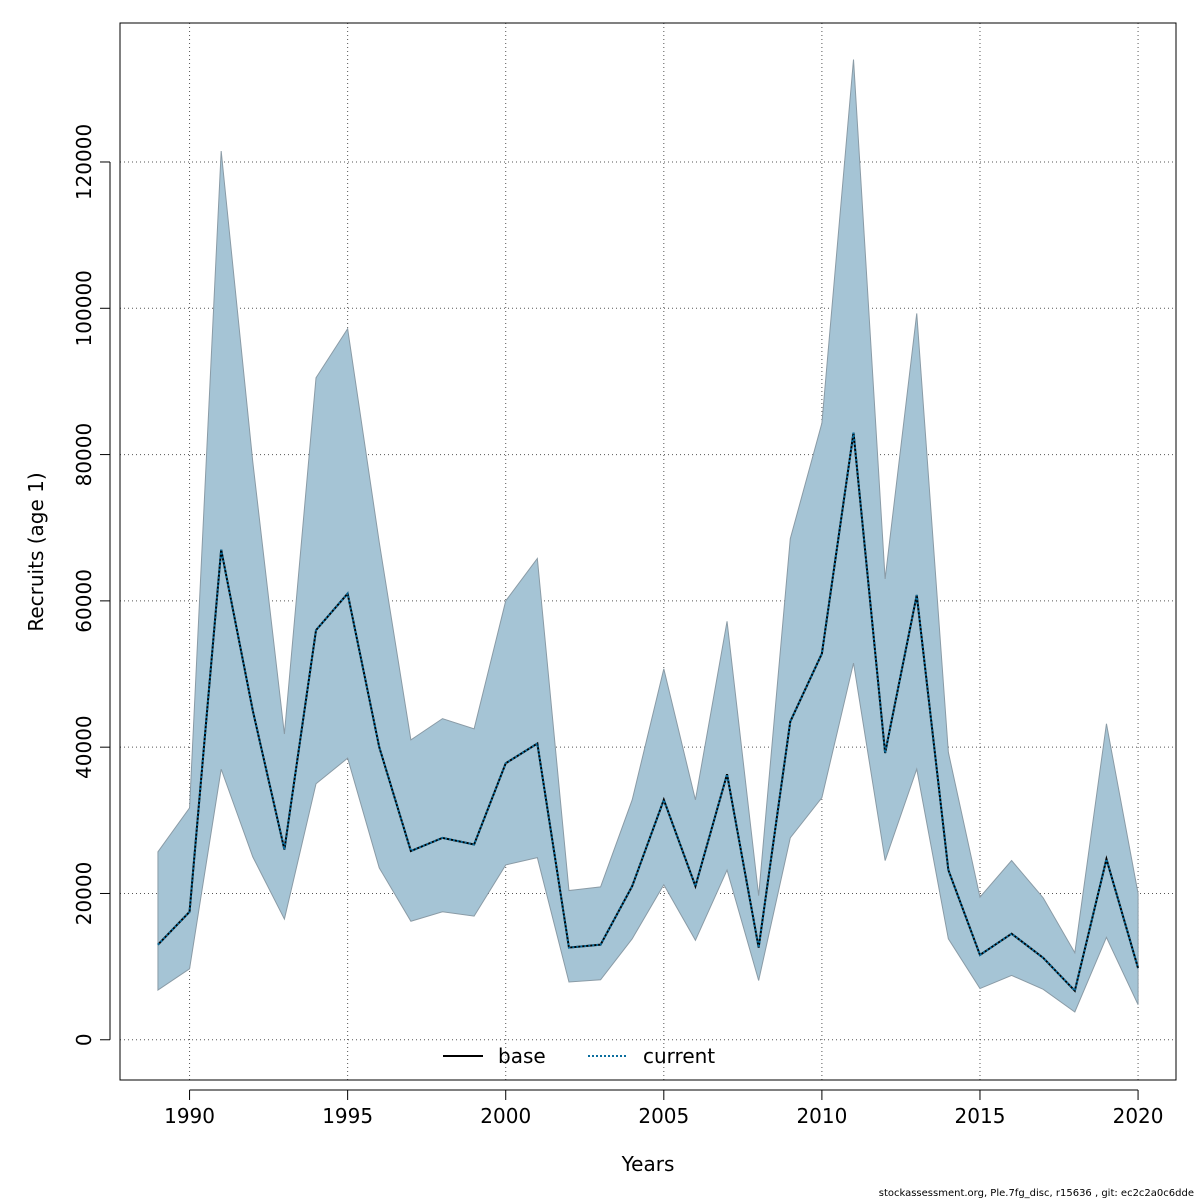 The height and width of the screenshot is (1200, 1200). What do you see at coordinates (84, 894) in the screenshot?
I see `y-tick-label-1: 20000` at bounding box center [84, 894].